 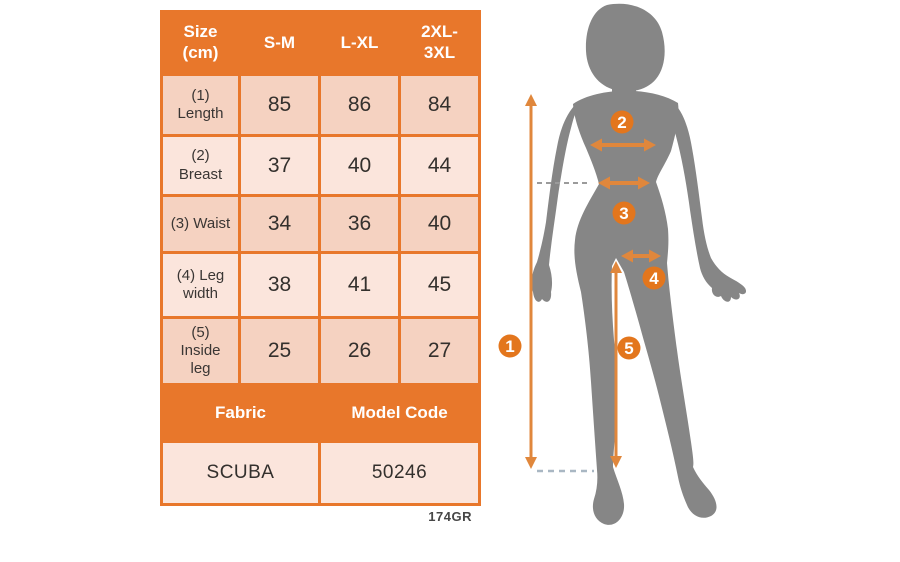 I want to click on col-header-size: Size (cm), so click(x=200, y=43).